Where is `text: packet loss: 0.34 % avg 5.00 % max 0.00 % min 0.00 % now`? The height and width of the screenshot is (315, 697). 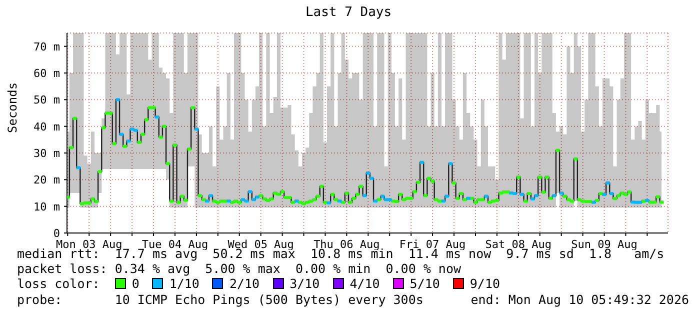
text: packet loss: 0.34 % avg 5.00 % max 0.00 % min 0.00 % now is located at coordinates (239, 268).